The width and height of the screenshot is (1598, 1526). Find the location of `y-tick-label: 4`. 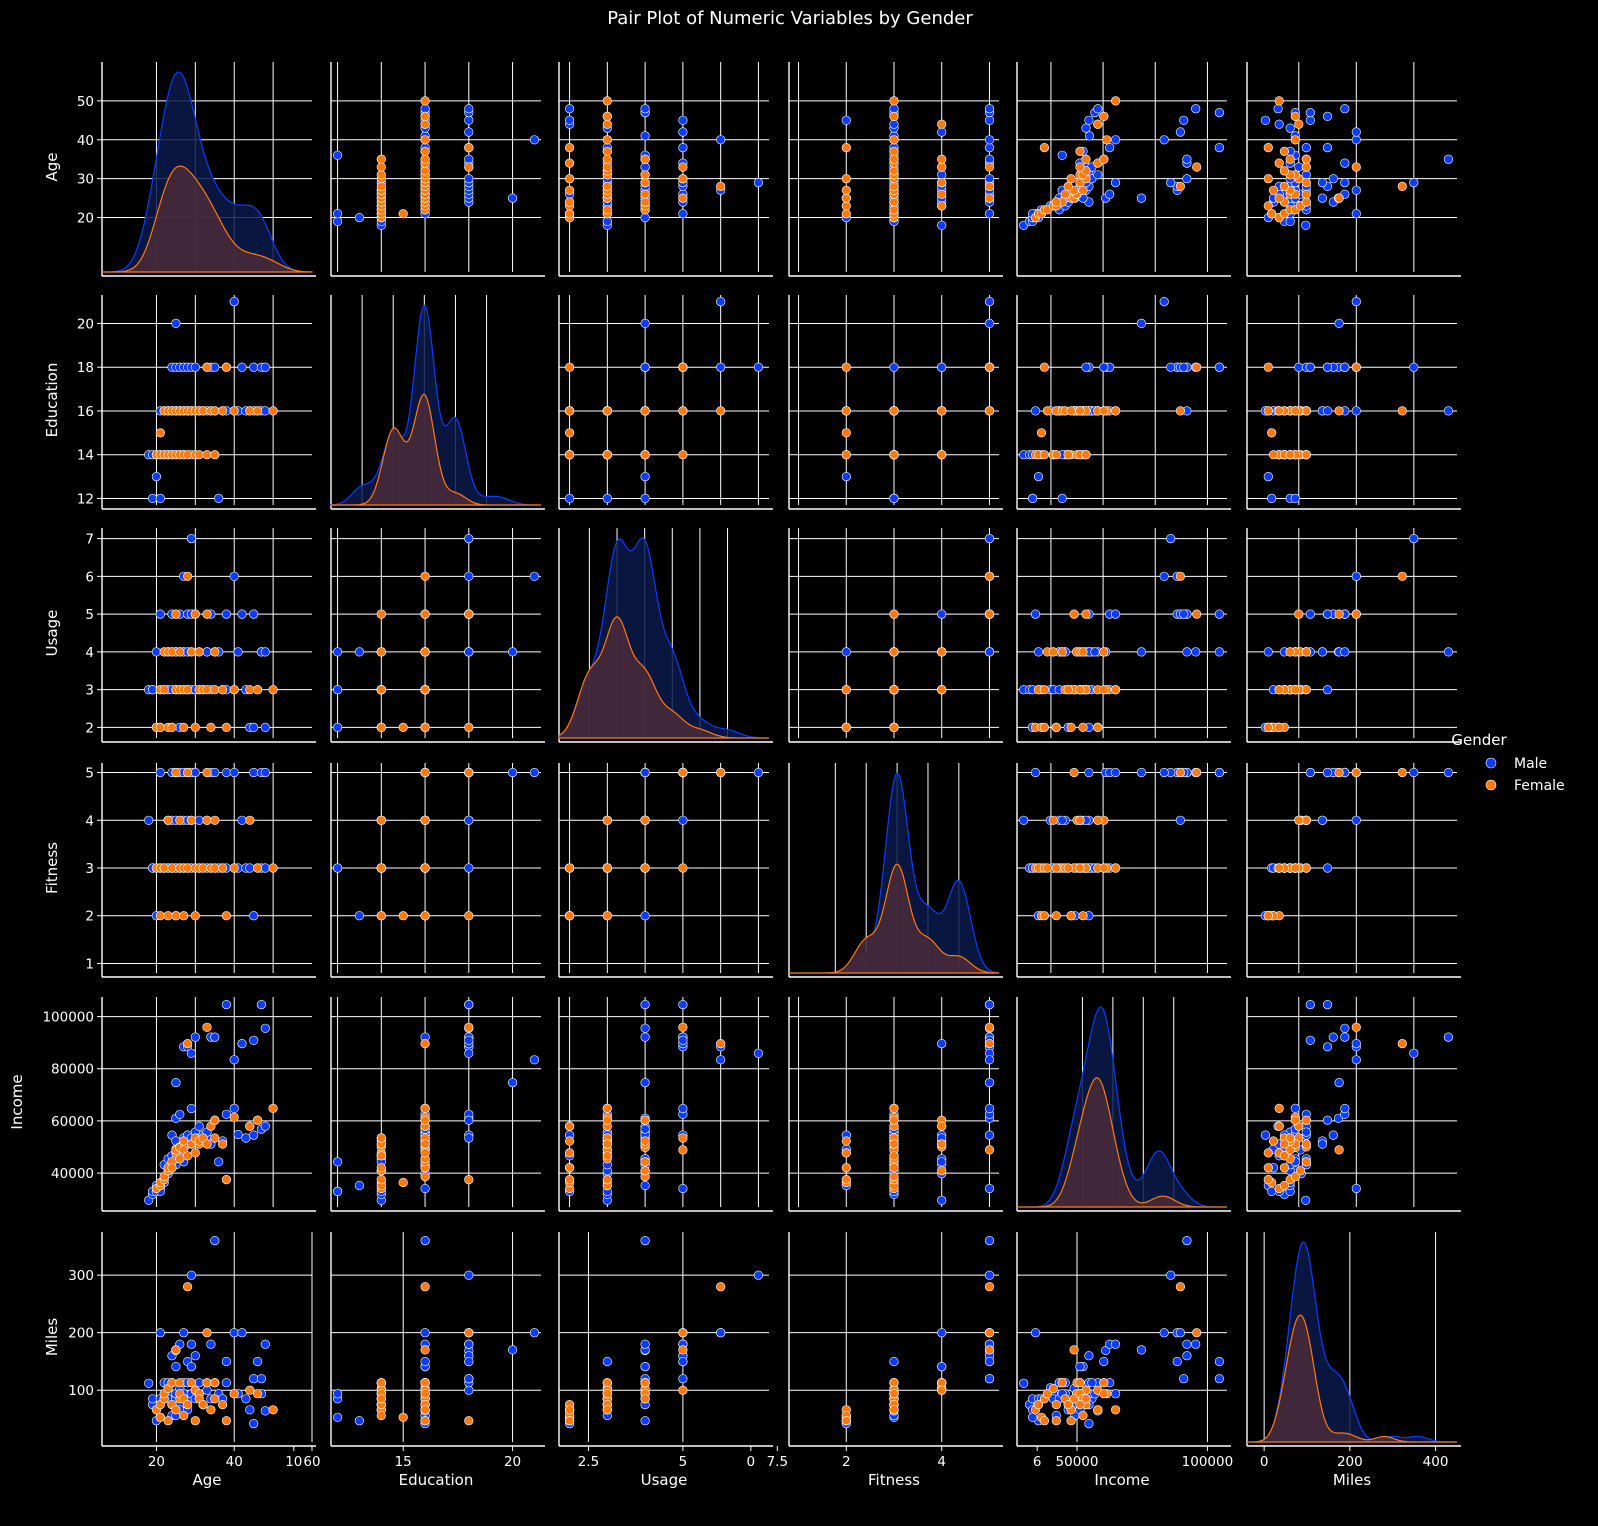

y-tick-label: 4 is located at coordinates (89, 821).